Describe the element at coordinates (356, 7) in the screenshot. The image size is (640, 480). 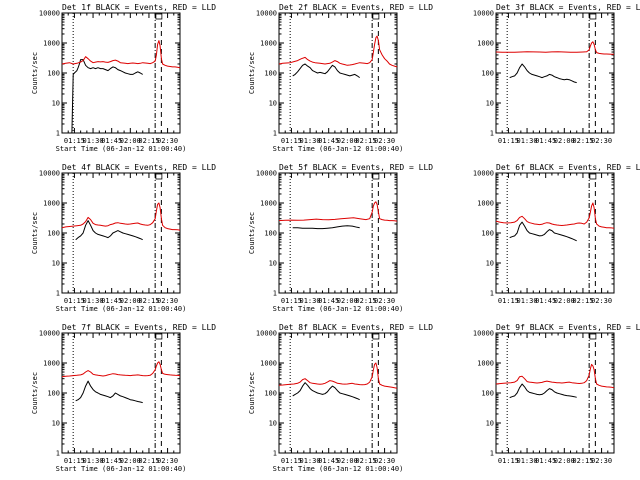
I see `panel-title: Det 2f BLACK = Events, RED = LLD` at that location.